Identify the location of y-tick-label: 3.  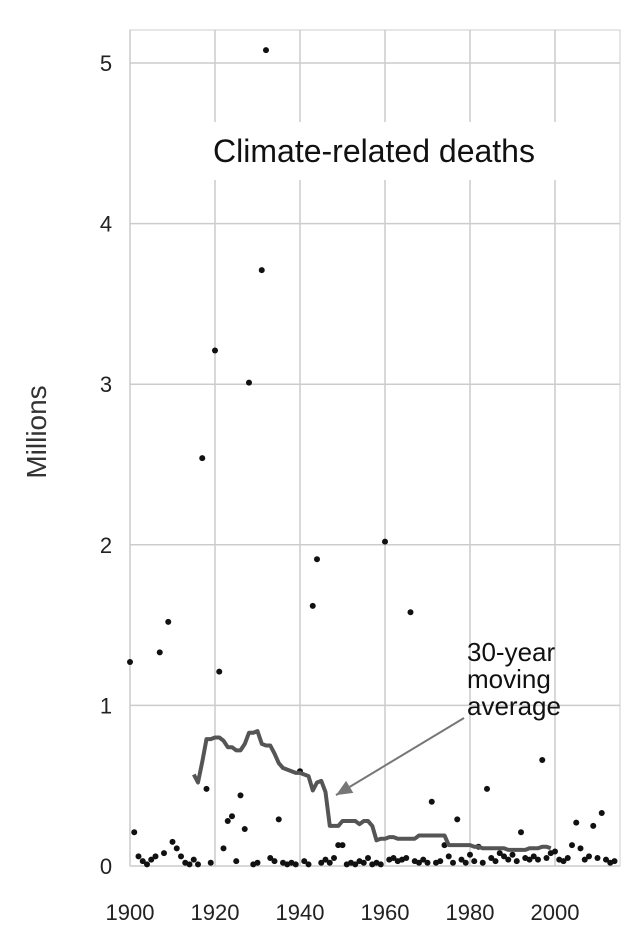
(106, 384).